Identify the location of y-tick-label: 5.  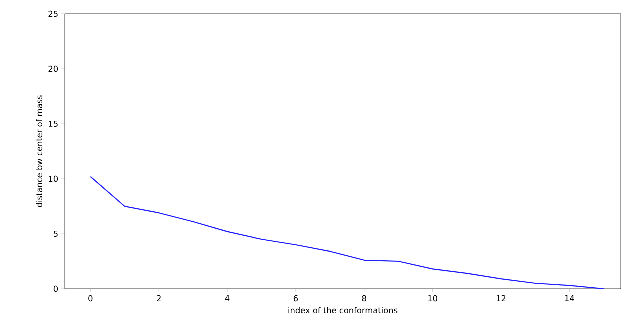
(56, 234).